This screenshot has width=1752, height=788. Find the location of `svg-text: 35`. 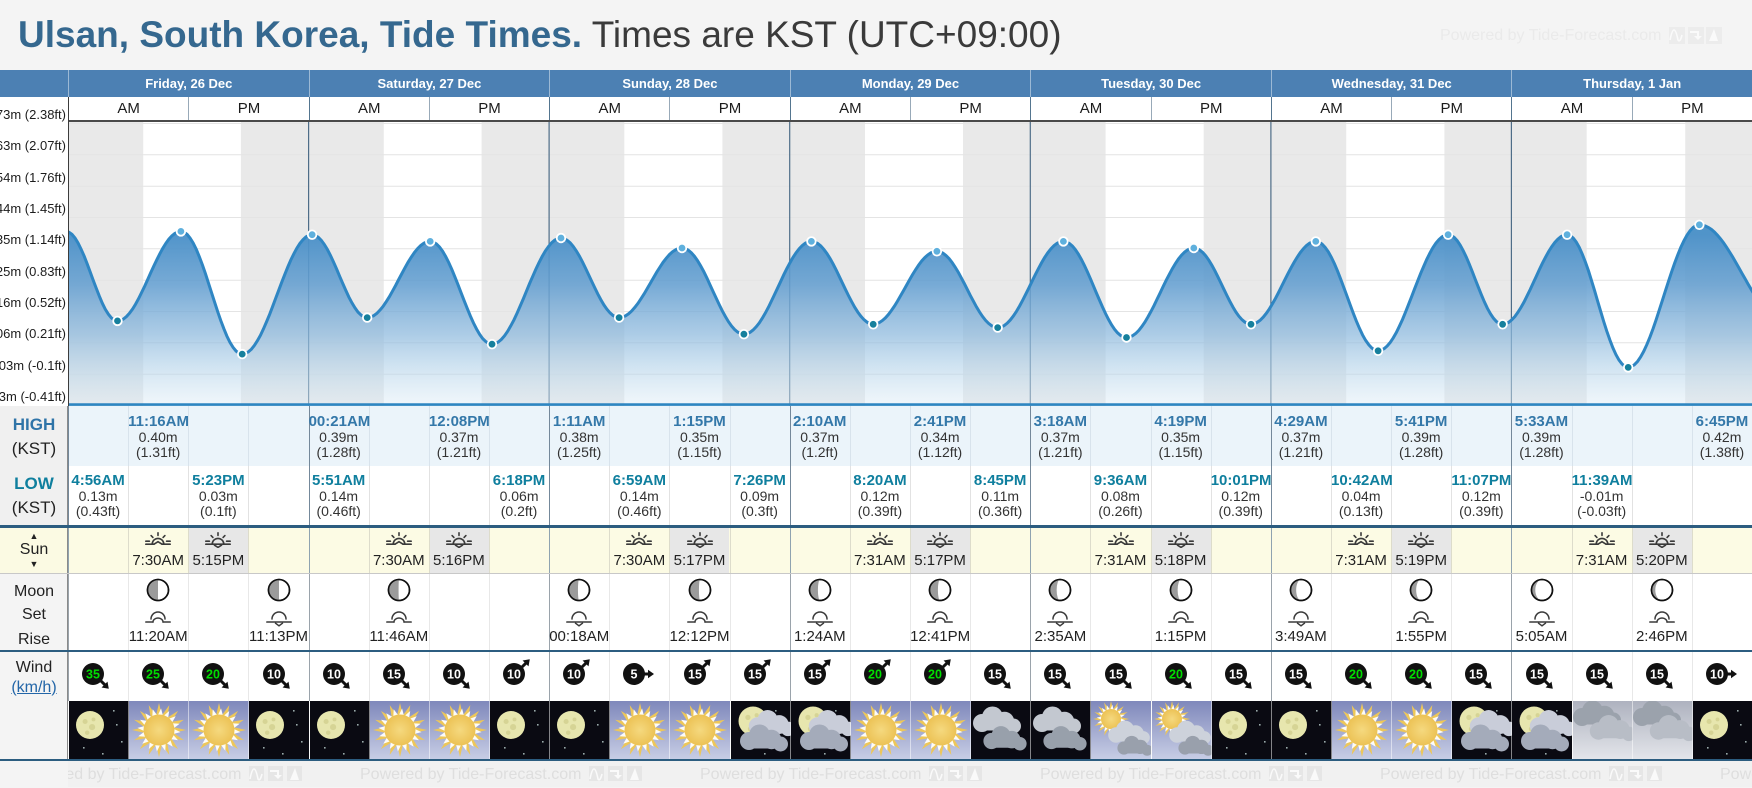

svg-text: 35 is located at coordinates (93, 675).